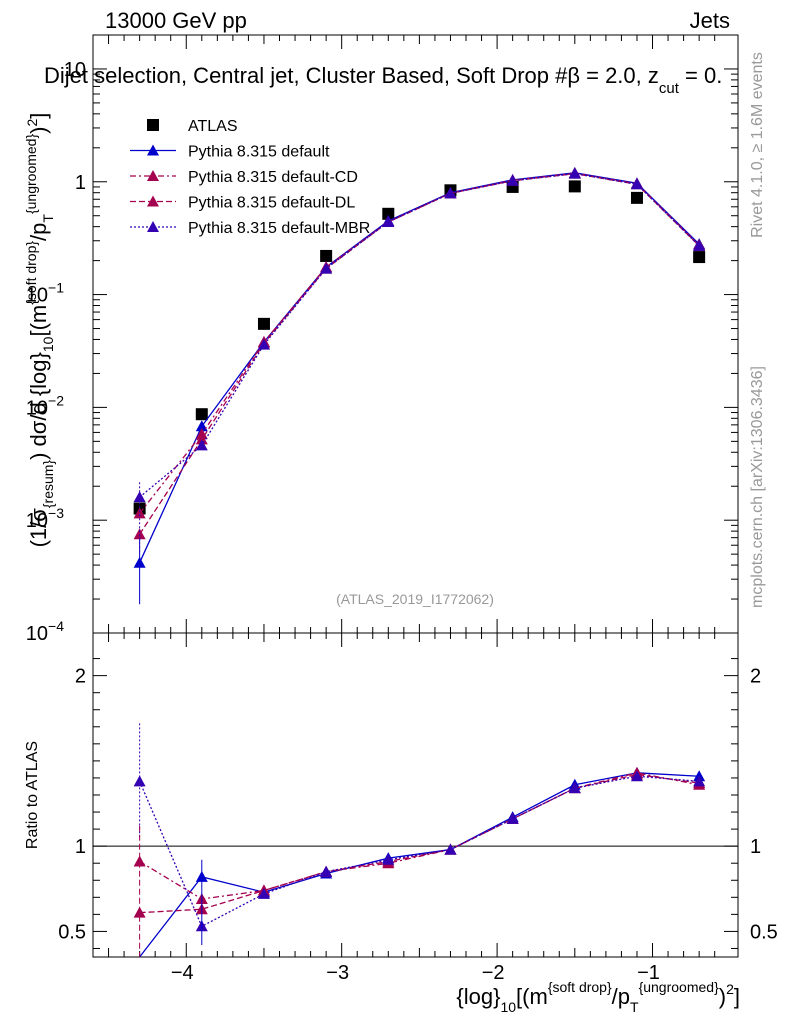 Image resolution: width=786 pixels, height=1024 pixels. What do you see at coordinates (757, 487) in the screenshot?
I see `mcplots-label: mcplots.cern.ch [arXiv:1306.3436]` at bounding box center [757, 487].